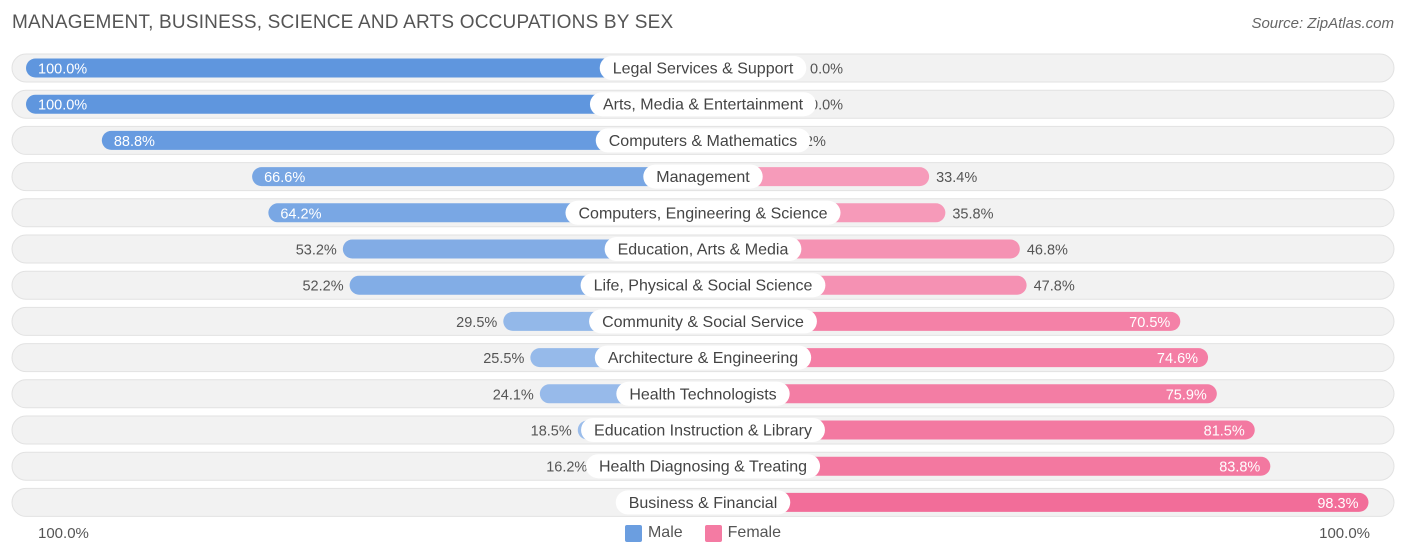 The height and width of the screenshot is (559, 1406). I want to click on female-value-label: 70.5%, so click(1149, 323).